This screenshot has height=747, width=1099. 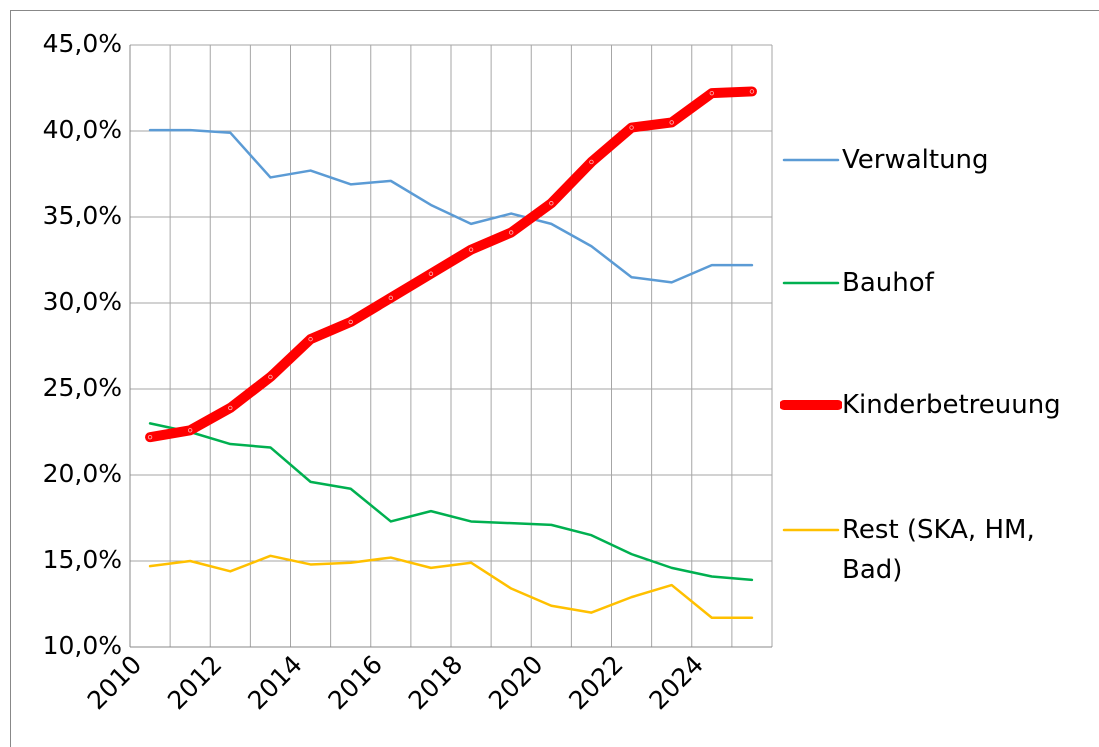 What do you see at coordinates (595, 682) in the screenshot?
I see `x-tick-label: 2022` at bounding box center [595, 682].